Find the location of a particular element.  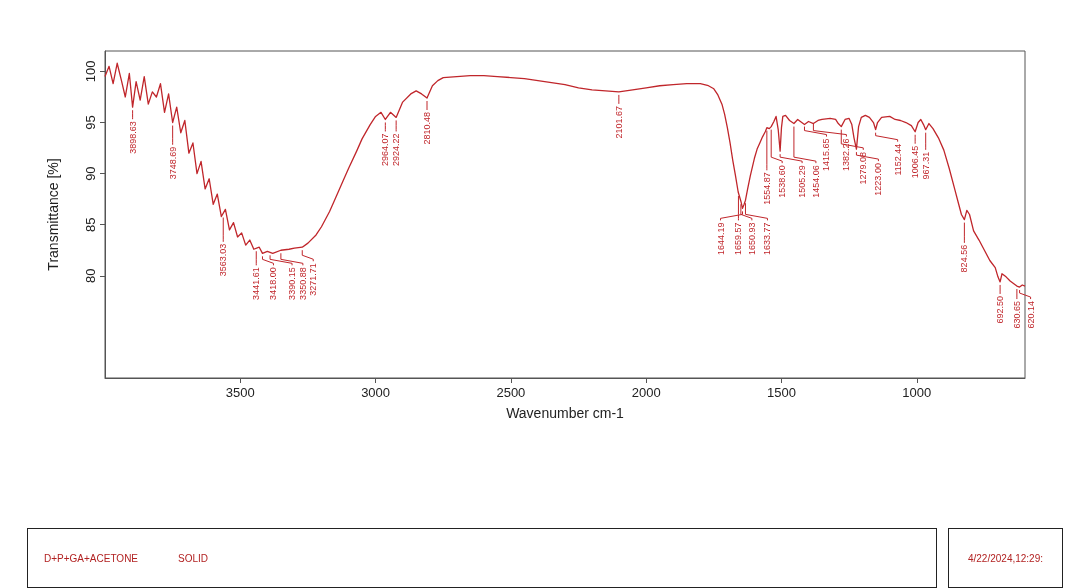

y-tick-label: 100 is located at coordinates (90, 71).